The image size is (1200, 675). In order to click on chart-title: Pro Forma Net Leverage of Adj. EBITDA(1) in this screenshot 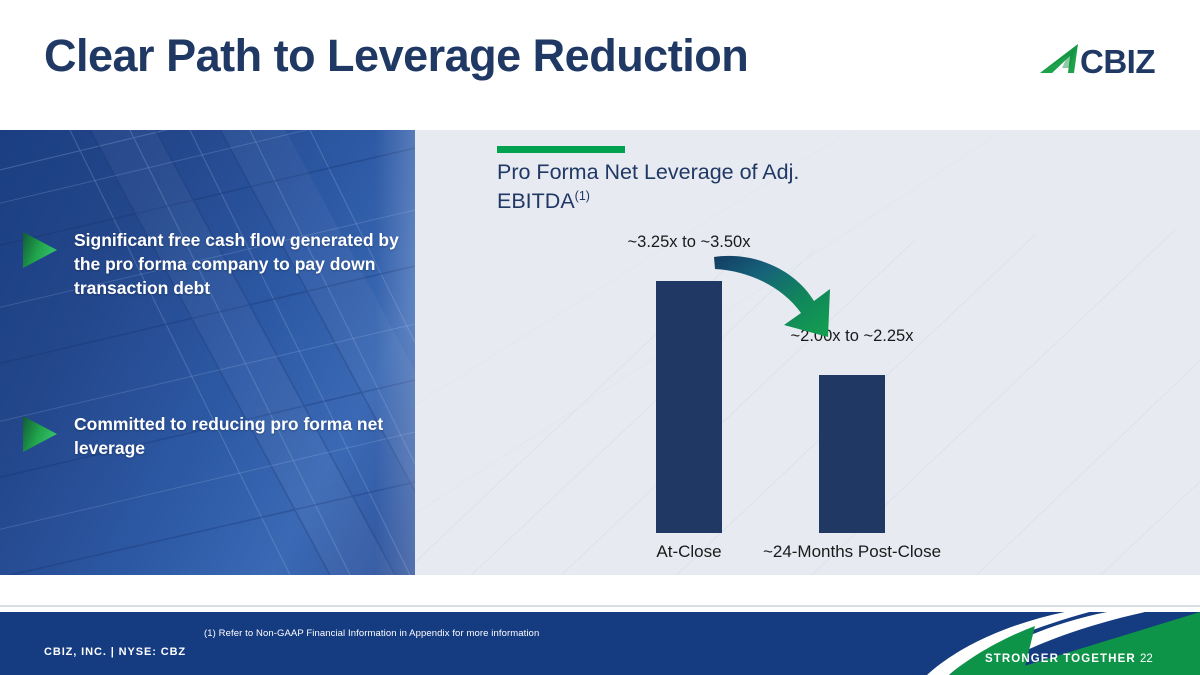, I will do `click(662, 187)`.